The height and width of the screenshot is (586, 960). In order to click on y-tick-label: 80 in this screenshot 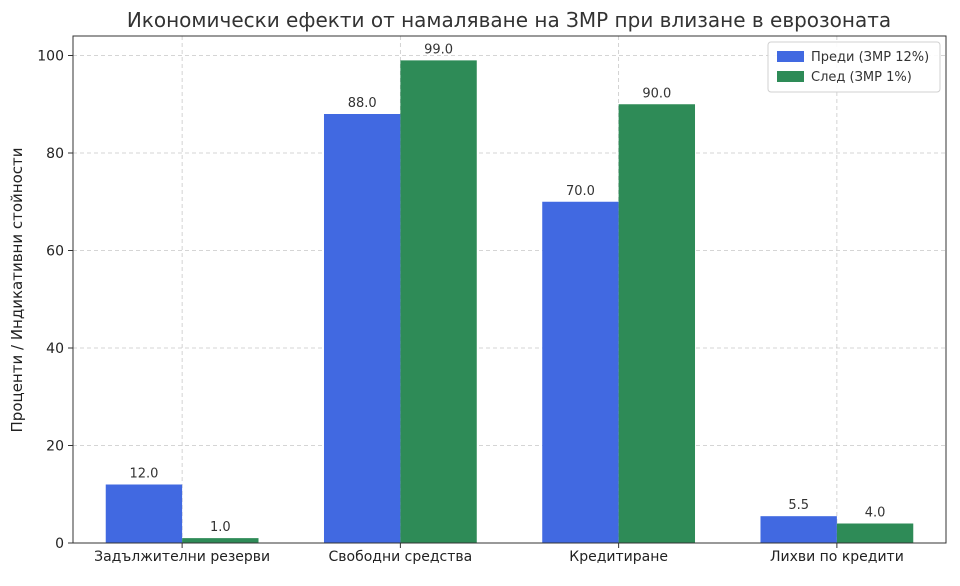, I will do `click(55, 154)`.